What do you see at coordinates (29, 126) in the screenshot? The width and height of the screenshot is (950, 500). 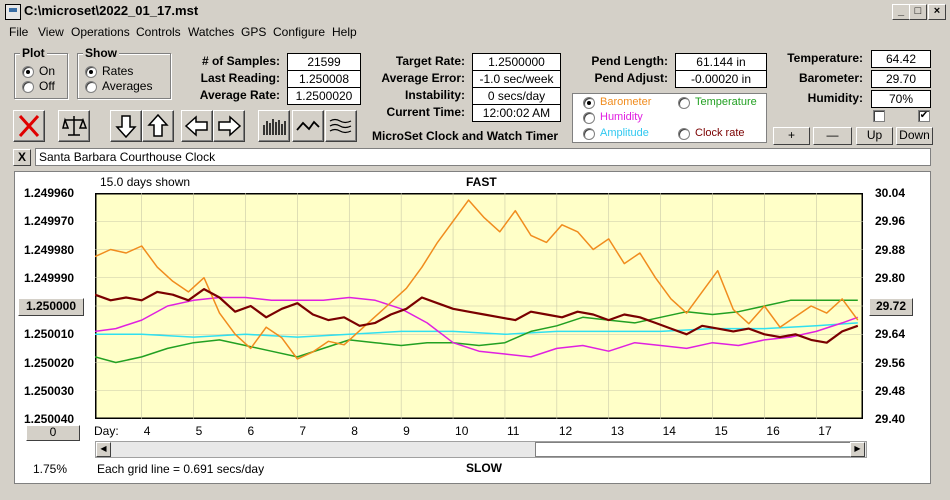 I see `delete-button` at bounding box center [29, 126].